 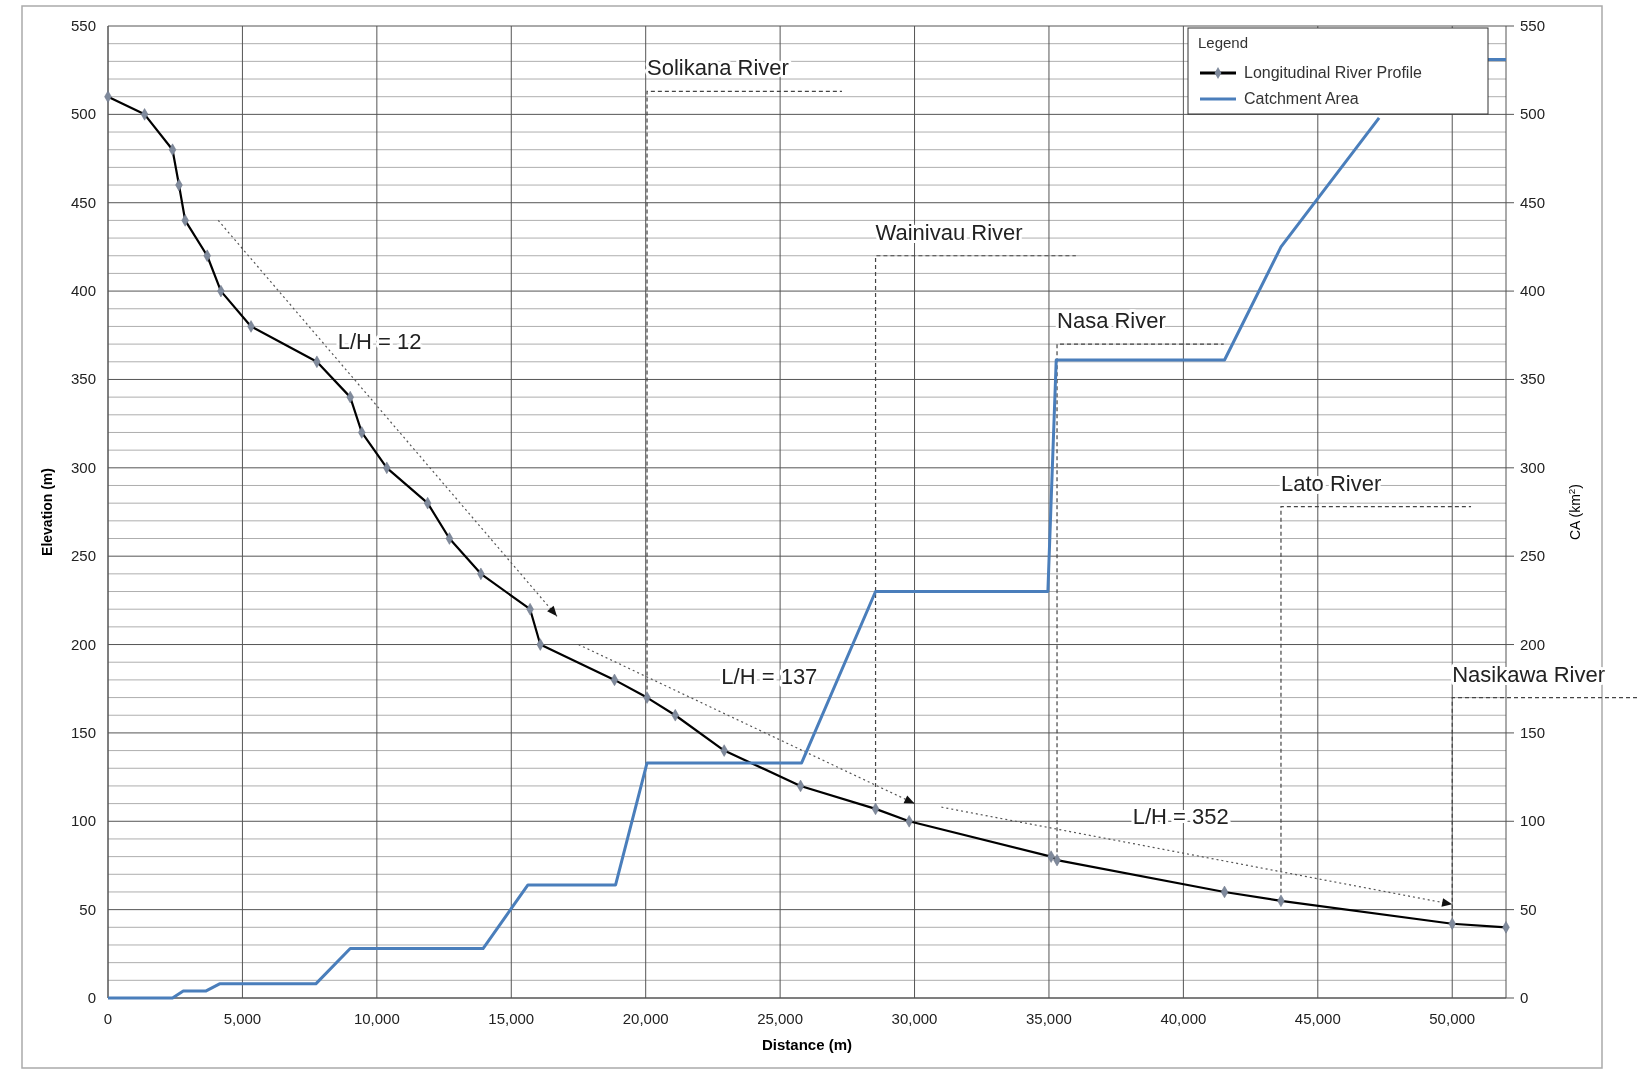 What do you see at coordinates (91, 997) in the screenshot?
I see `y-tick-label: 0` at bounding box center [91, 997].